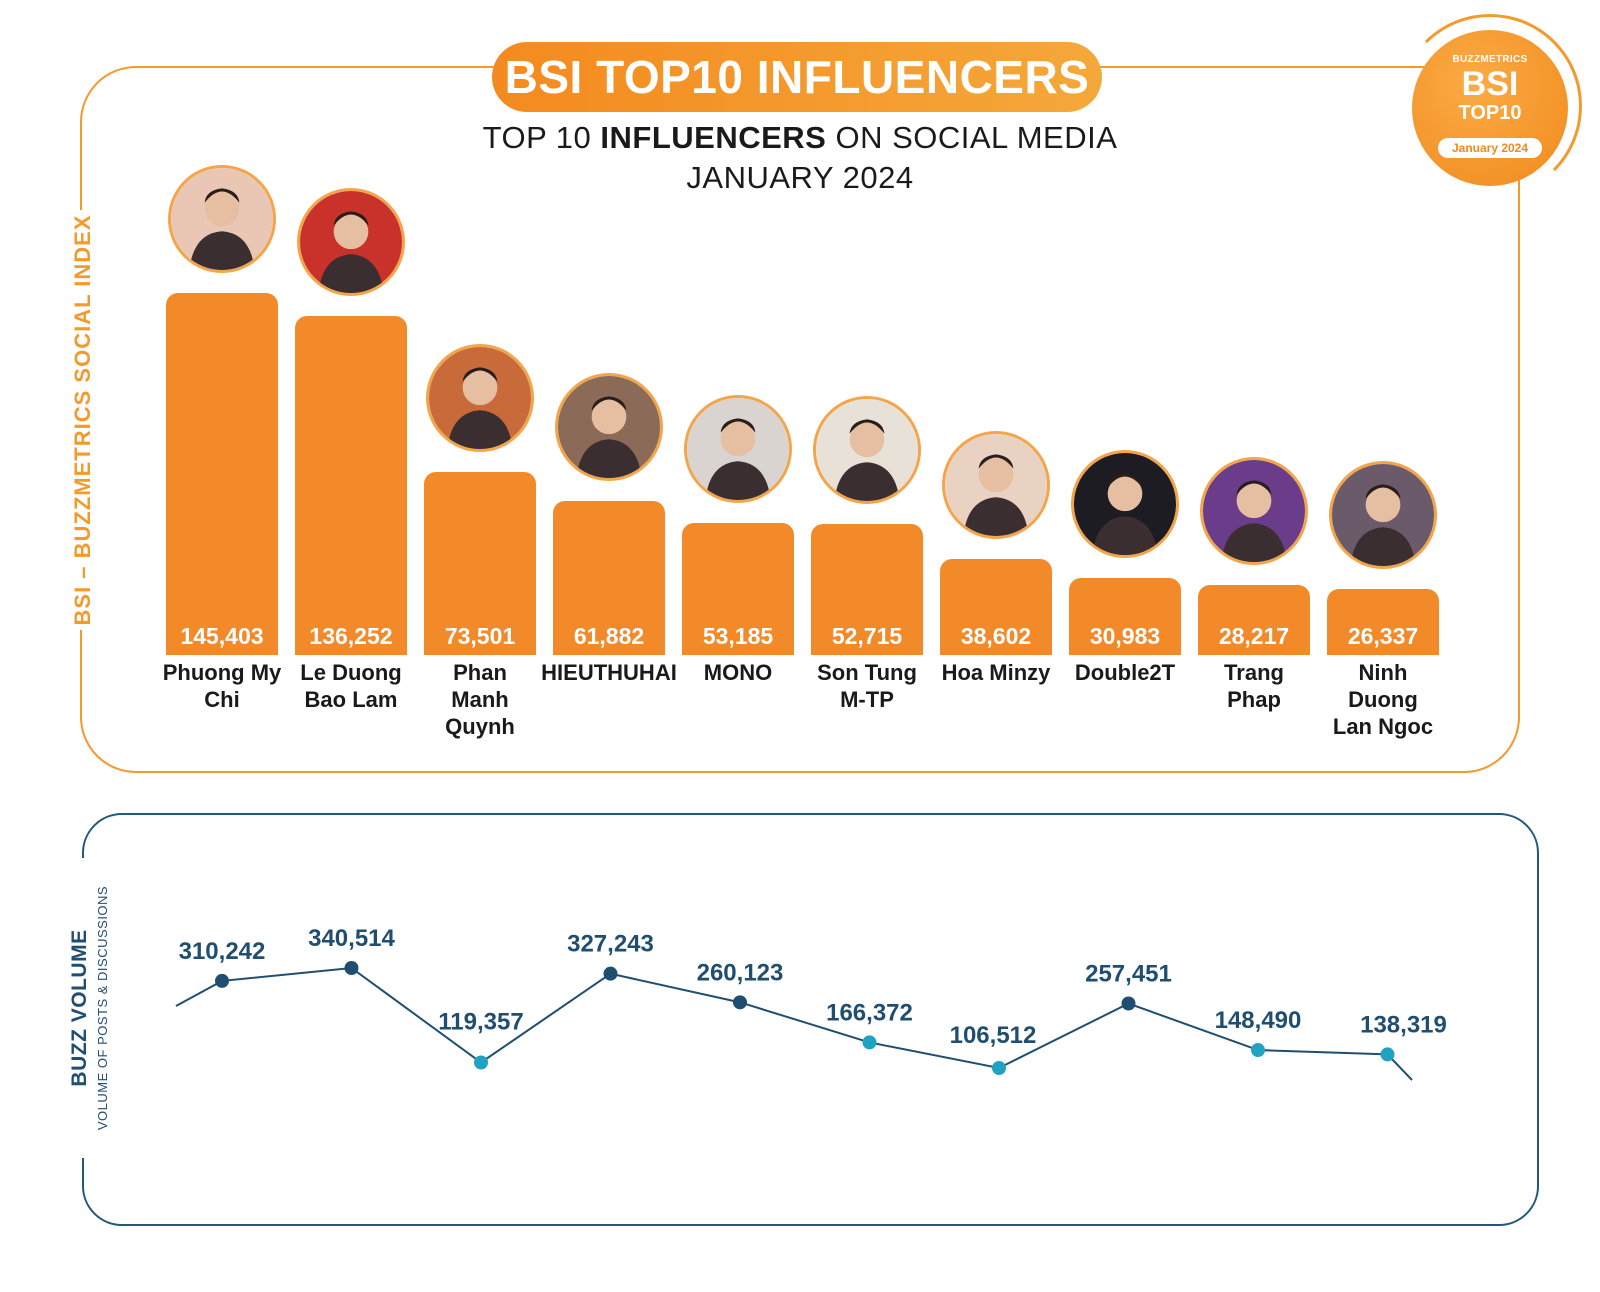 The width and height of the screenshot is (1600, 1292). What do you see at coordinates (351, 636) in the screenshot?
I see `bar-value-label: 136,252` at bounding box center [351, 636].